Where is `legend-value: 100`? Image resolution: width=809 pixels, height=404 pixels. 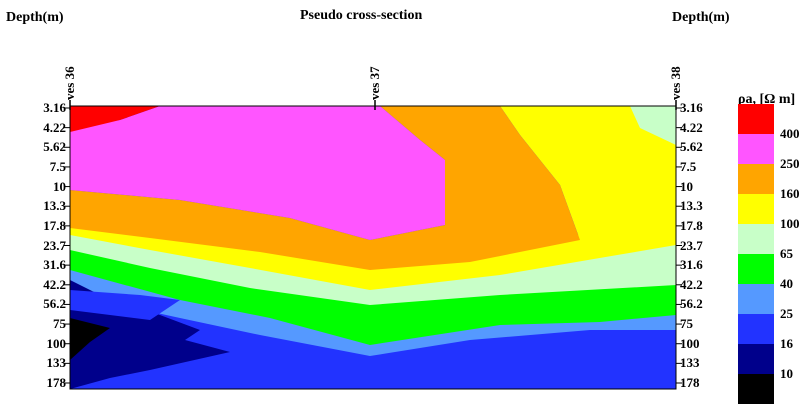 legend-value: 100 is located at coordinates (790, 223).